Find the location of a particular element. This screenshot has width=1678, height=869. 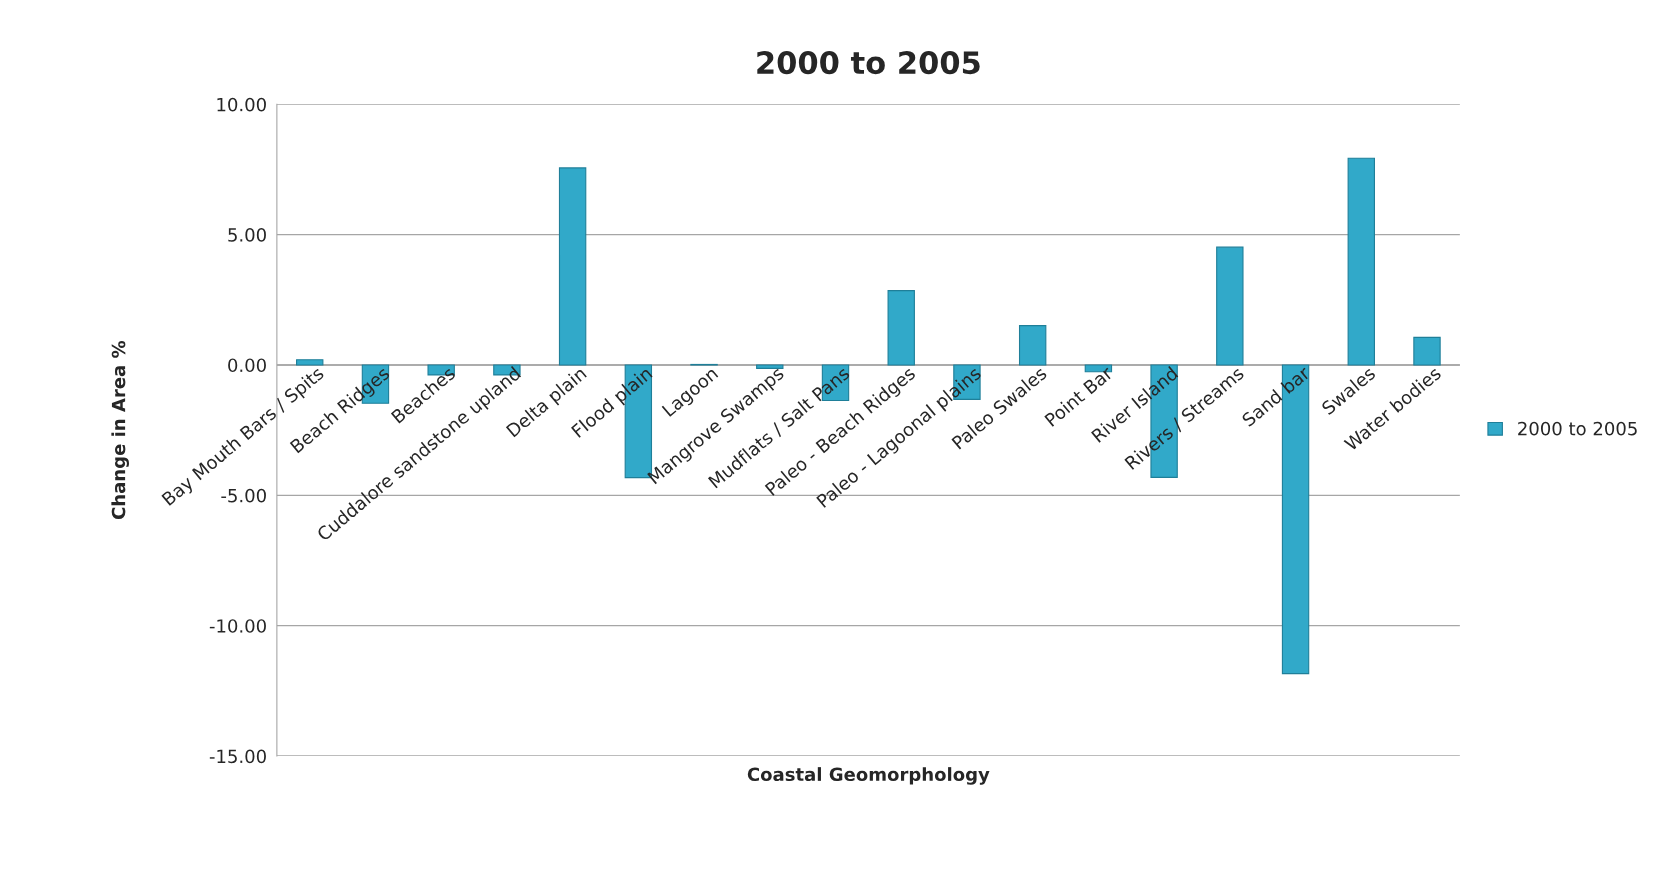

y-tick-label: -10.00 is located at coordinates (237, 626).